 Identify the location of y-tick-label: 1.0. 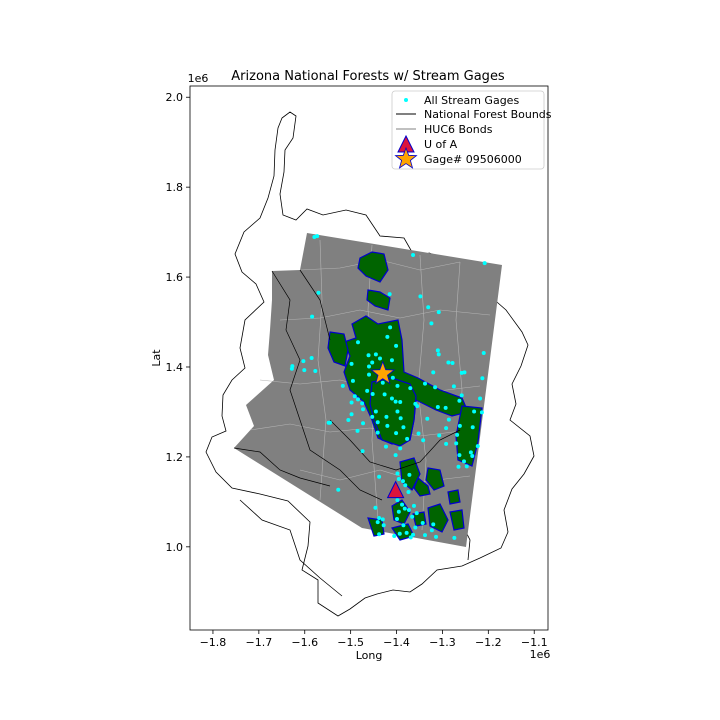
(175, 547).